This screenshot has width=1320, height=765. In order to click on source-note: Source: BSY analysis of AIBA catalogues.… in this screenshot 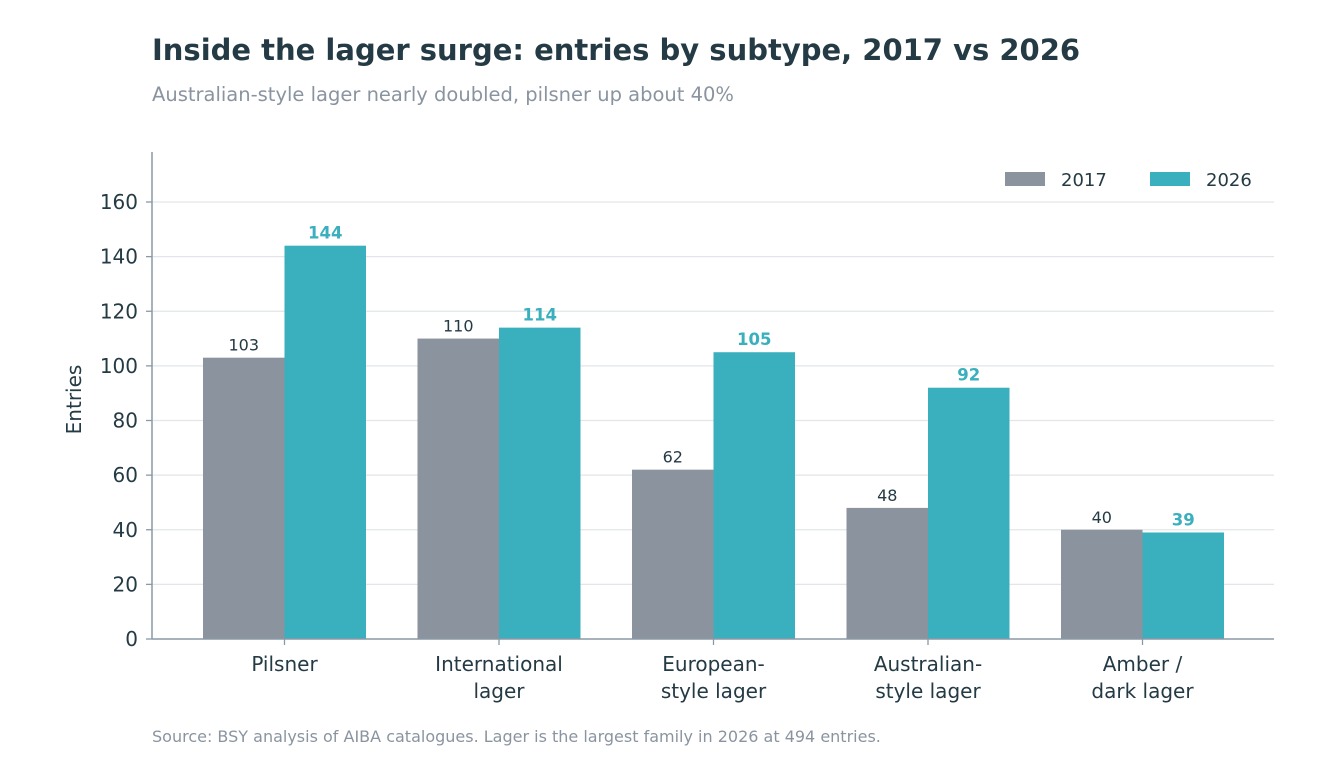, I will do `click(516, 736)`.